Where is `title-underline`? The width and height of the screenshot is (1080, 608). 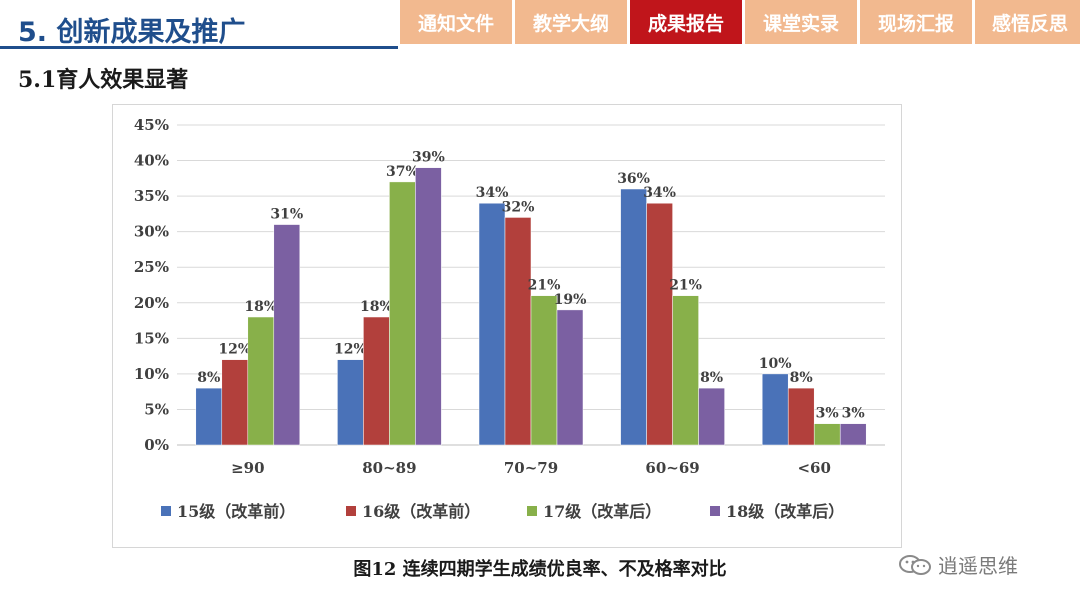 title-underline is located at coordinates (199, 47).